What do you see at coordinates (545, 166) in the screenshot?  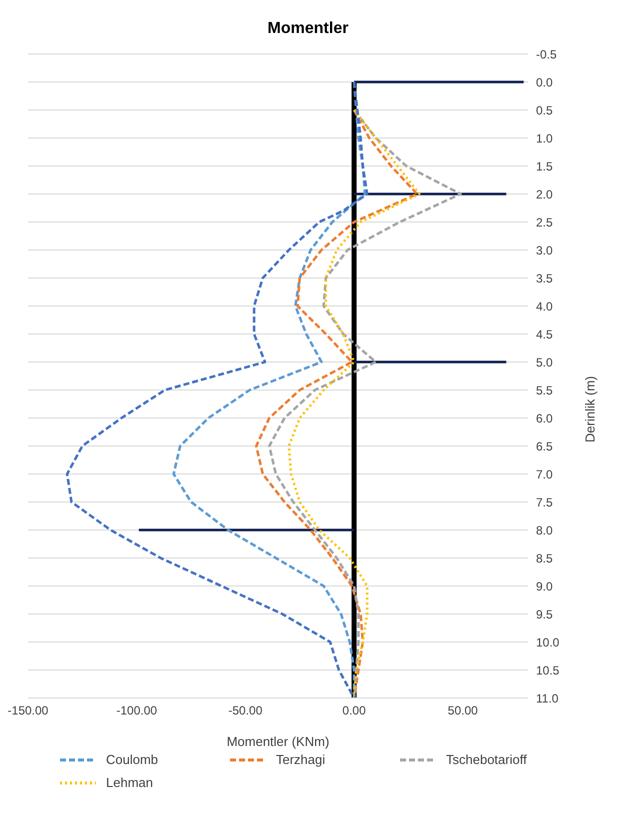 I see `y-tick-label: 1.5` at bounding box center [545, 166].